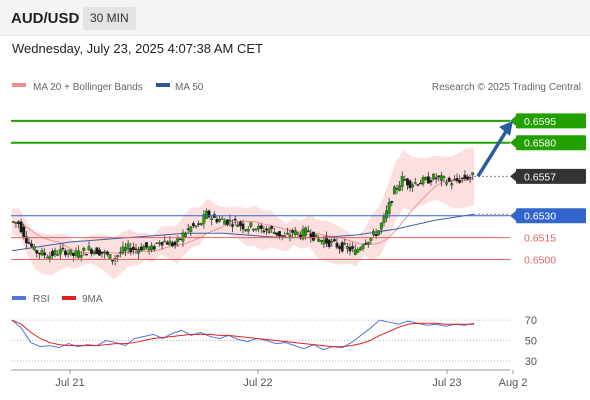 This screenshot has width=590, height=400. Describe the element at coordinates (513, 142) in the screenshot. I see `level-tag-pointer` at that location.